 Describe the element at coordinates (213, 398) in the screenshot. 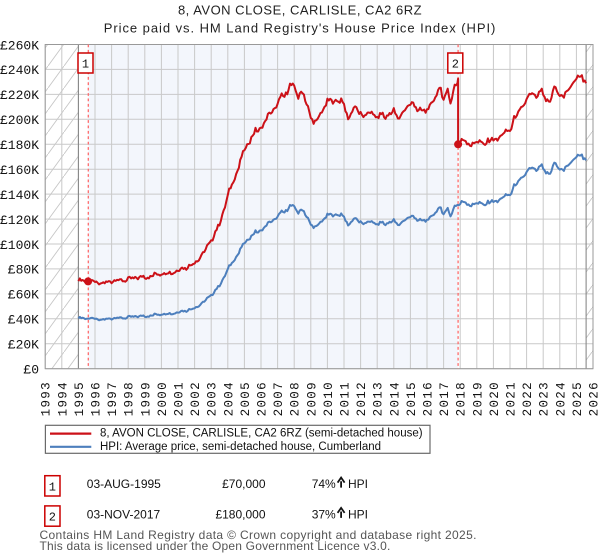

I see `svg-text: 2003` at that location.